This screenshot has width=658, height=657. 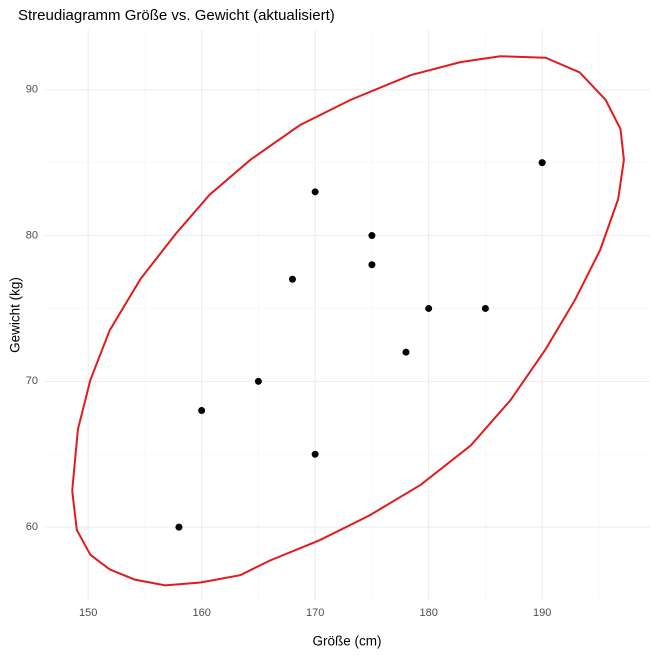 What do you see at coordinates (347, 641) in the screenshot?
I see `x-axis-label: Größe (cm)` at bounding box center [347, 641].